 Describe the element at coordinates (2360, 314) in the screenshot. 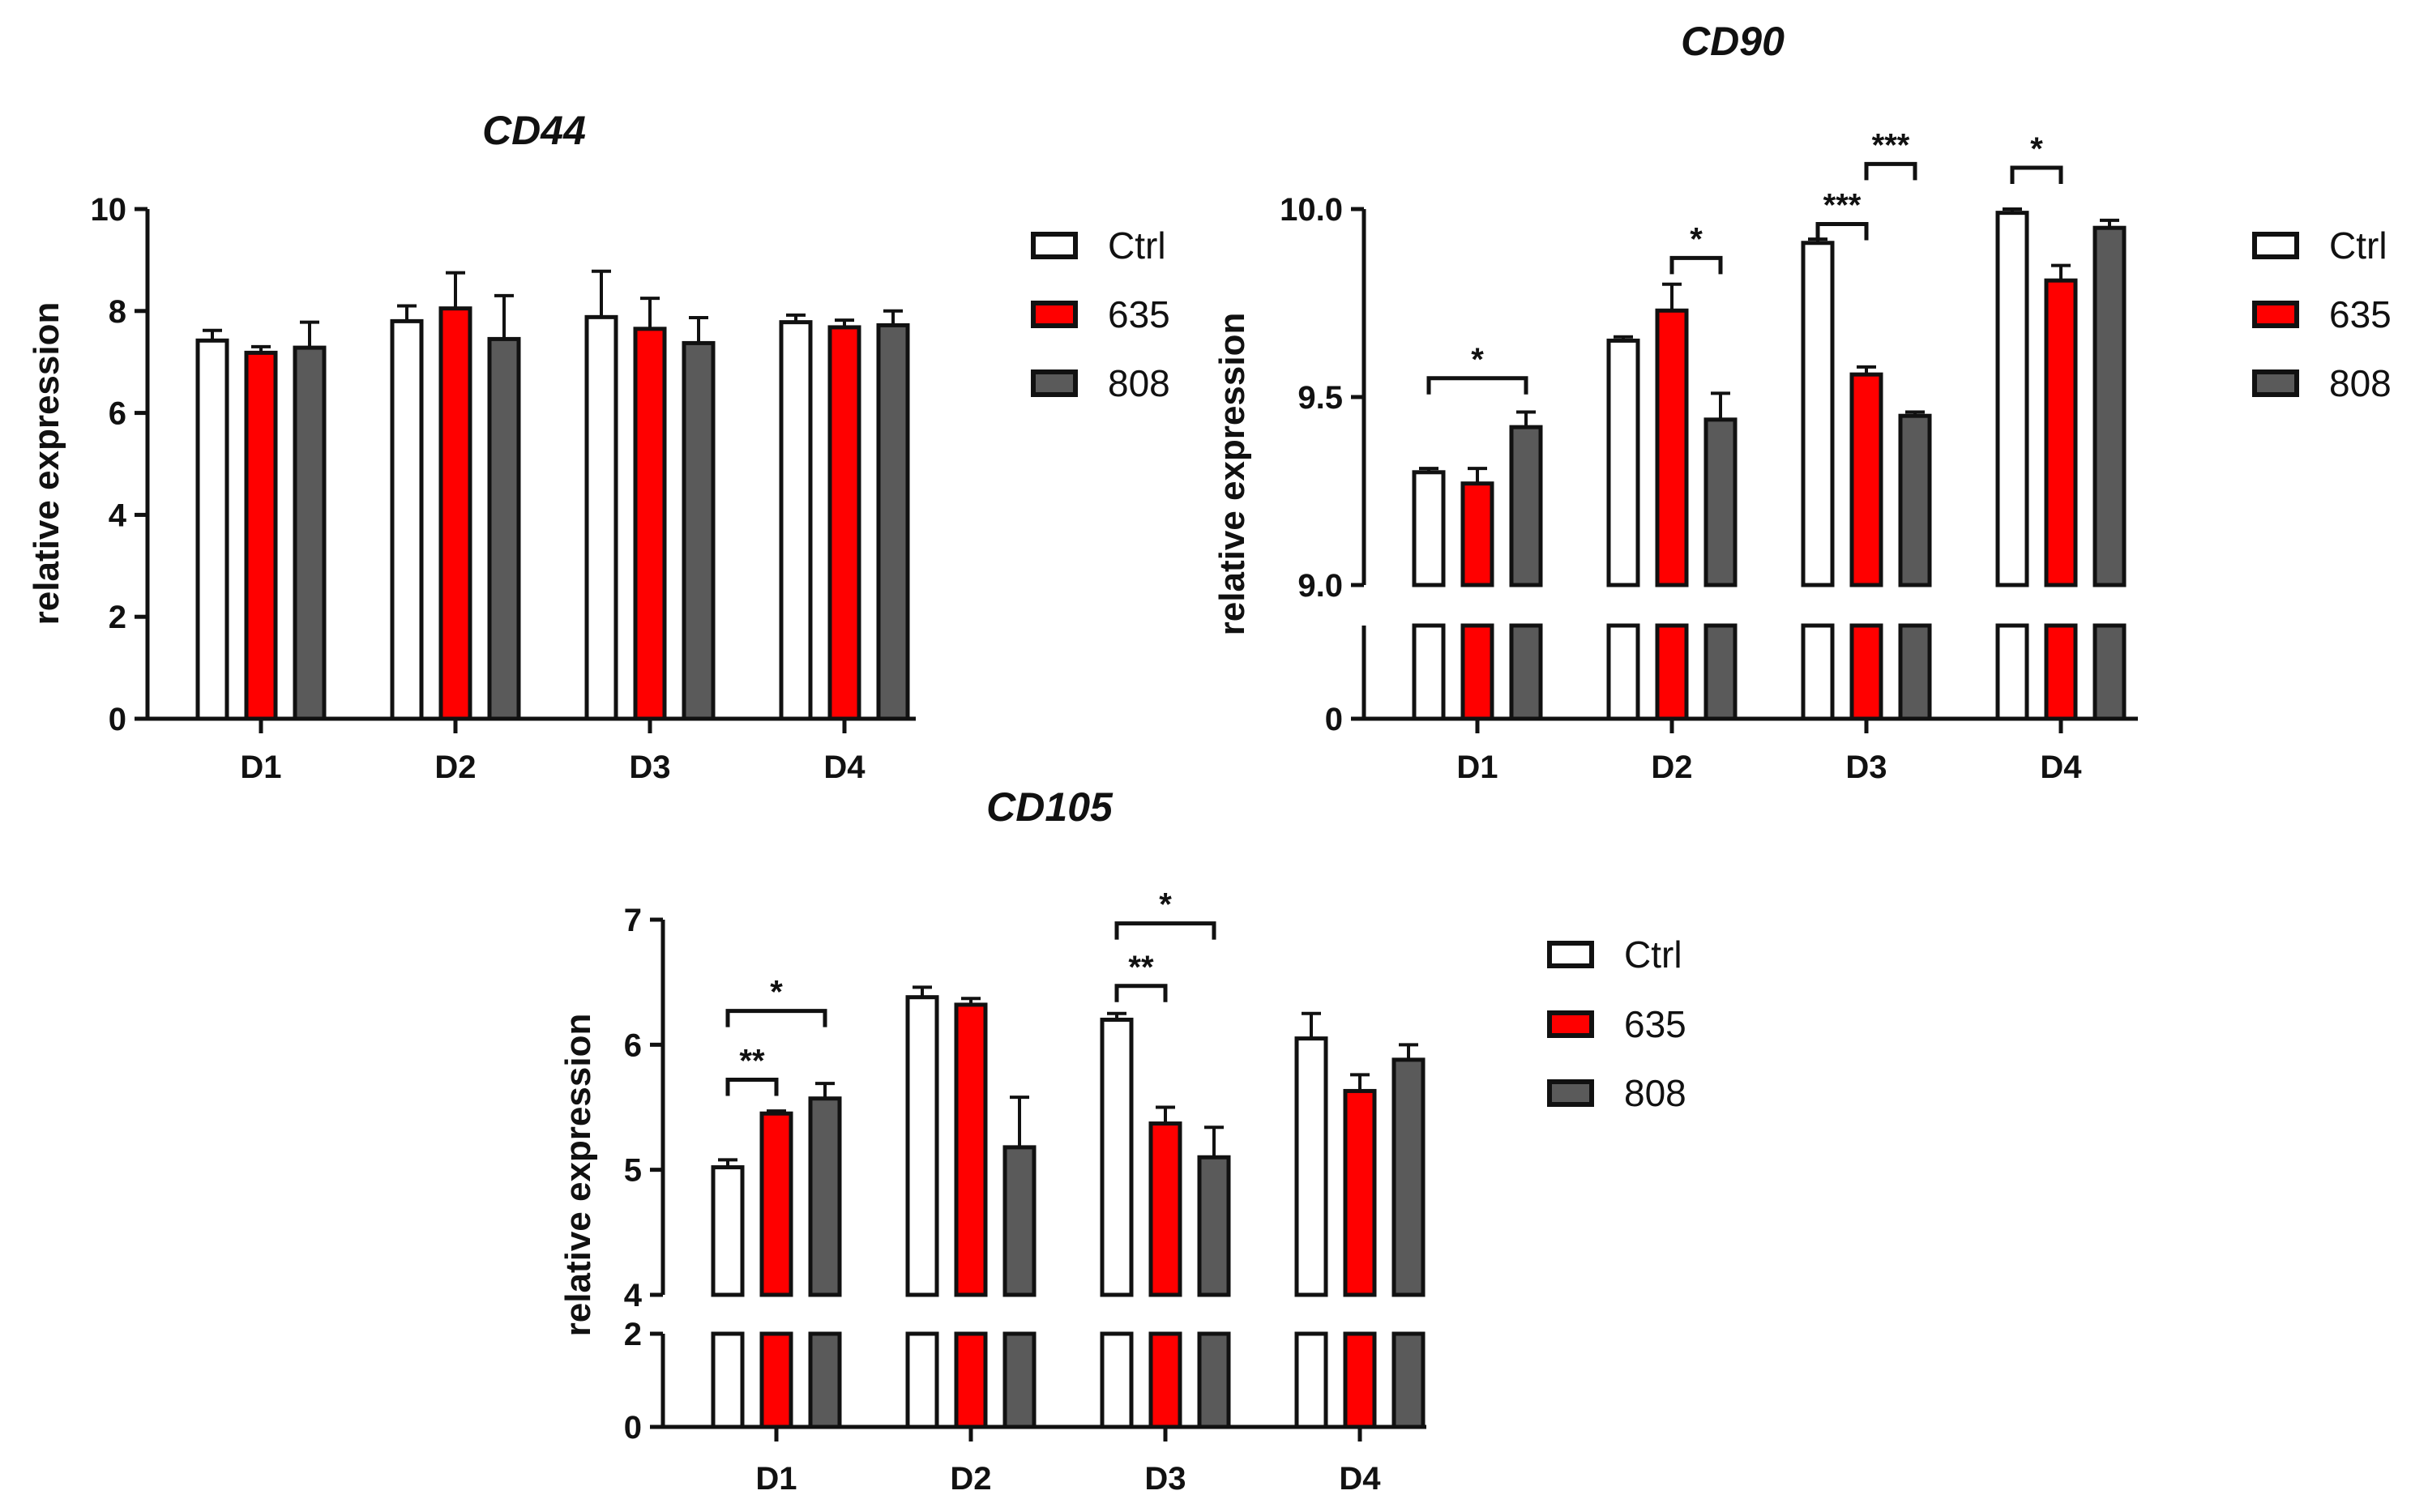

I see `legend-label-635: 635` at that location.